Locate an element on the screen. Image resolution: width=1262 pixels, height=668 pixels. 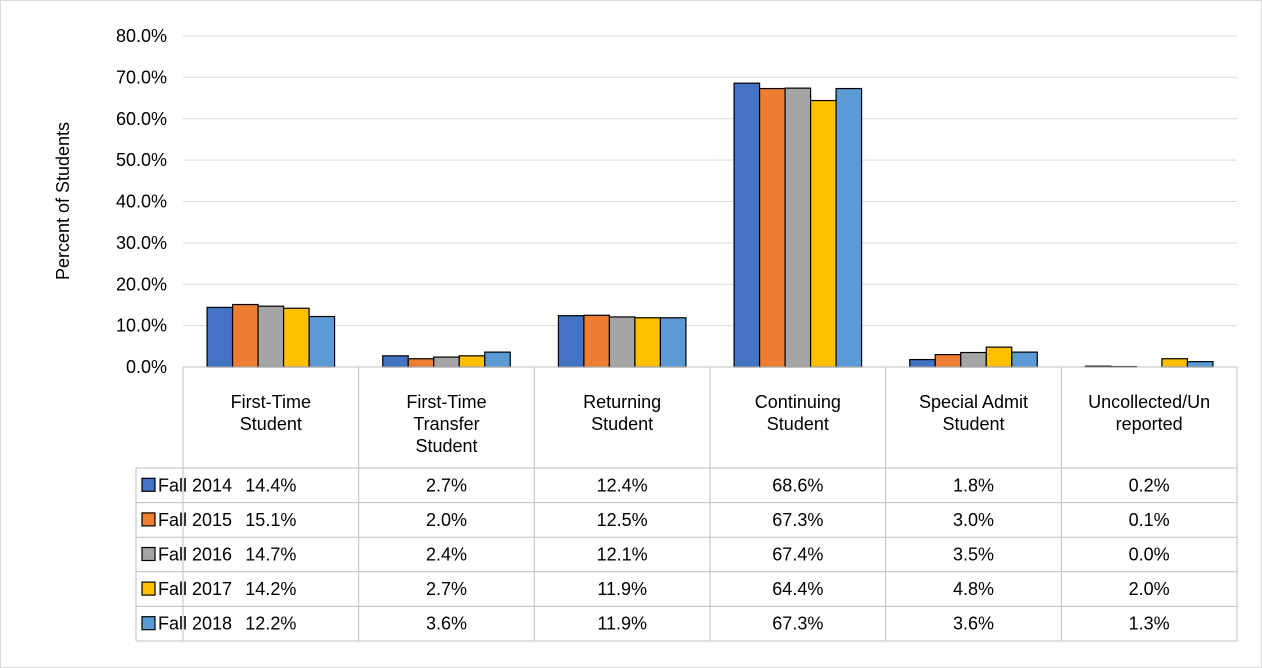
y-tick-label: 80.0% is located at coordinates (141, 36).